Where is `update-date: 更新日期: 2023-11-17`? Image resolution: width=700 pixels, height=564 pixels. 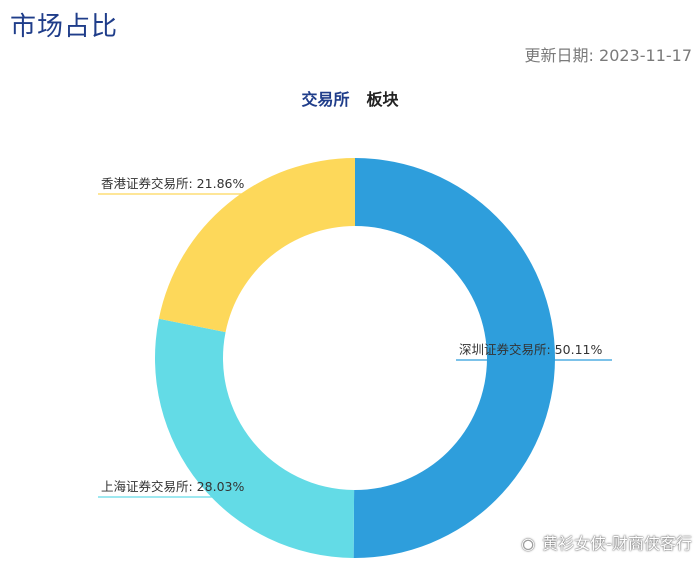
update-date: 更新日期: 2023-11-17 is located at coordinates (608, 54).